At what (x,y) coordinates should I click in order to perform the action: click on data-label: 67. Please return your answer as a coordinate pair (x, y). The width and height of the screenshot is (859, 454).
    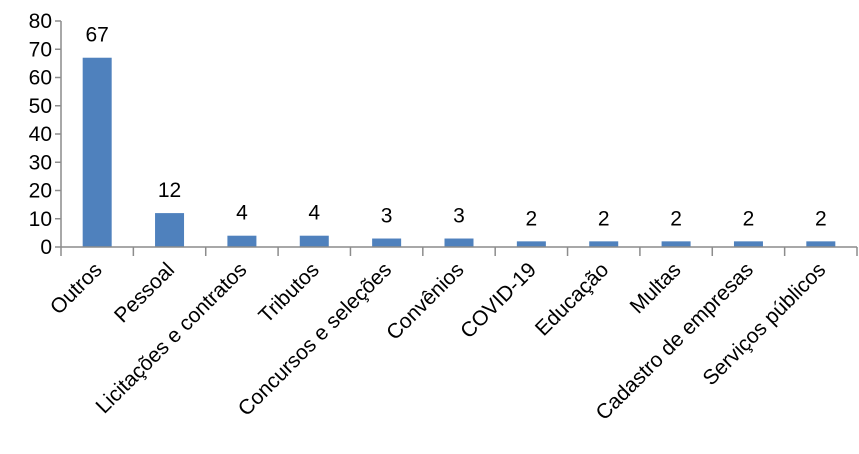
    Looking at the image, I should click on (97, 35).